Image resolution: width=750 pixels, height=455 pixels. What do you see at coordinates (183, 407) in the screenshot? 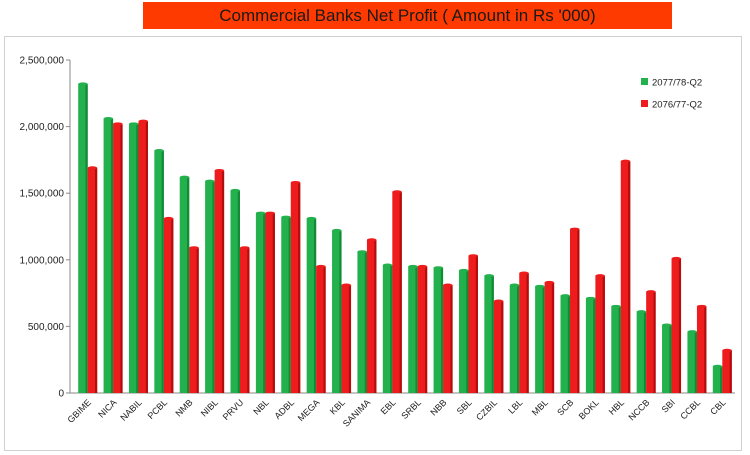
I see `x-tick-label: NMB` at bounding box center [183, 407].